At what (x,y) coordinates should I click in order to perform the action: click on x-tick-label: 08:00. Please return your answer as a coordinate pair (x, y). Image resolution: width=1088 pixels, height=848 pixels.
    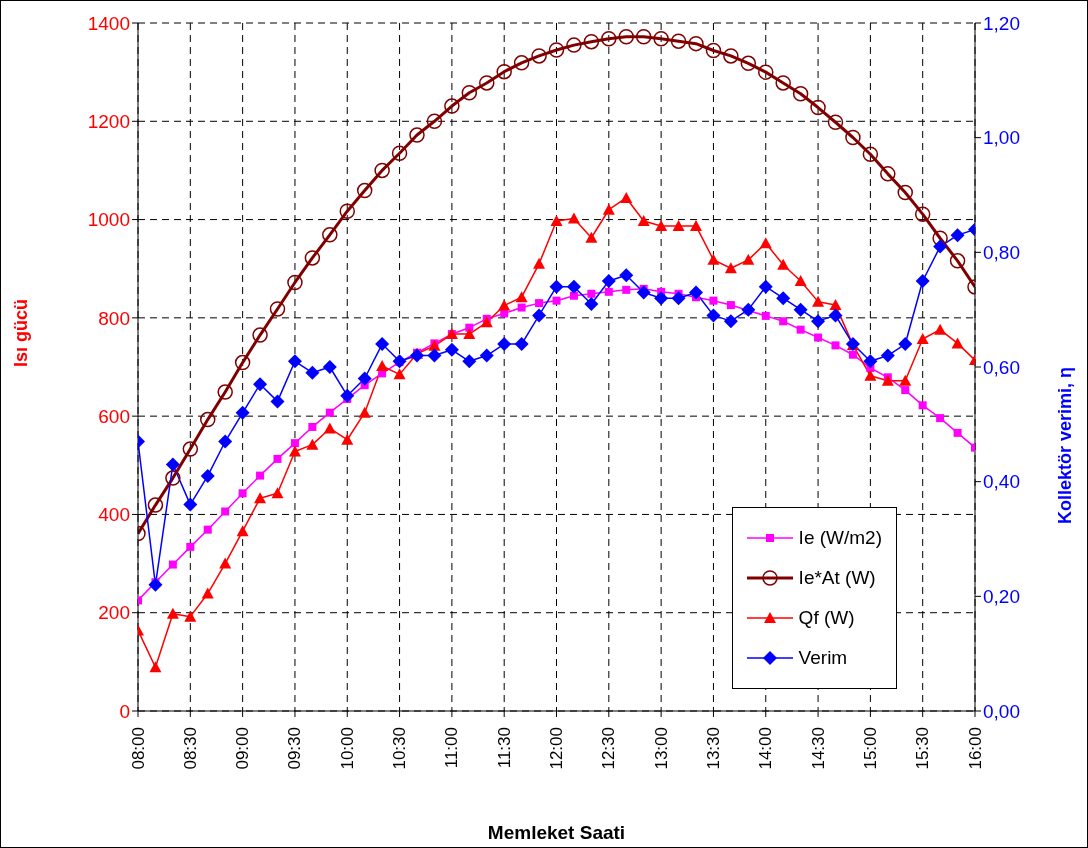
    Looking at the image, I should click on (138, 748).